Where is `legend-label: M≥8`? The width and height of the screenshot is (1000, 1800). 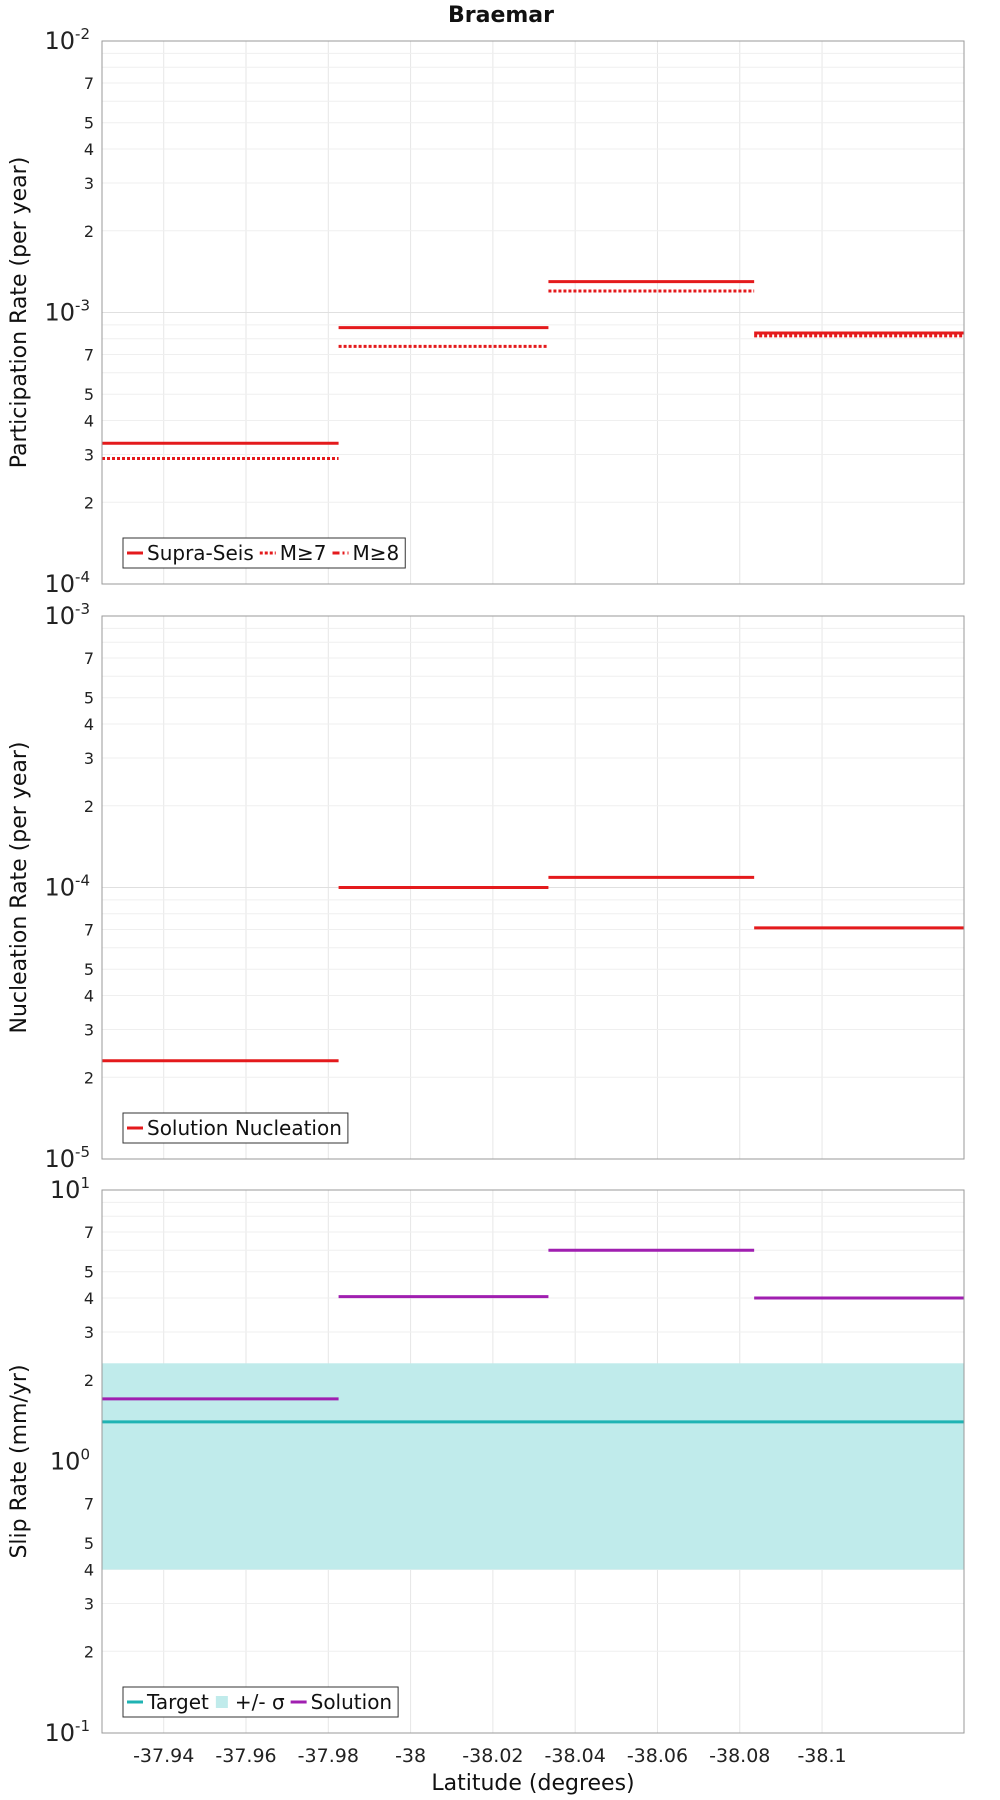
legend-label: M≥8 is located at coordinates (376, 553).